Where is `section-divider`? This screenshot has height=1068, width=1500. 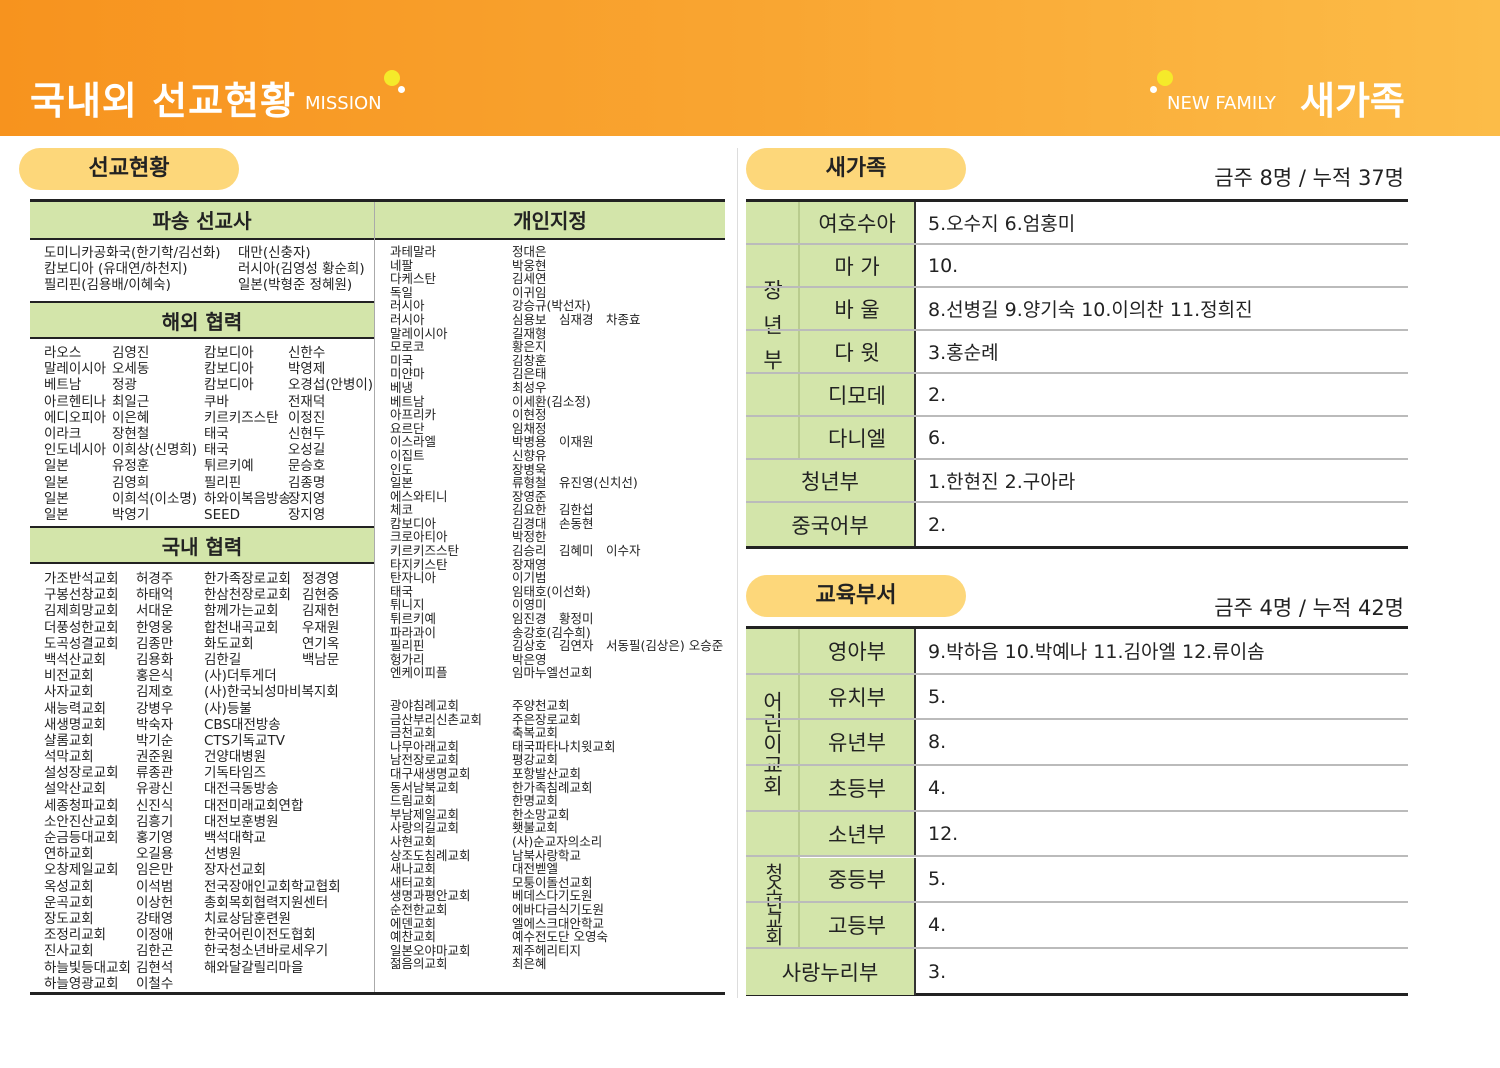
section-divider is located at coordinates (737, 573).